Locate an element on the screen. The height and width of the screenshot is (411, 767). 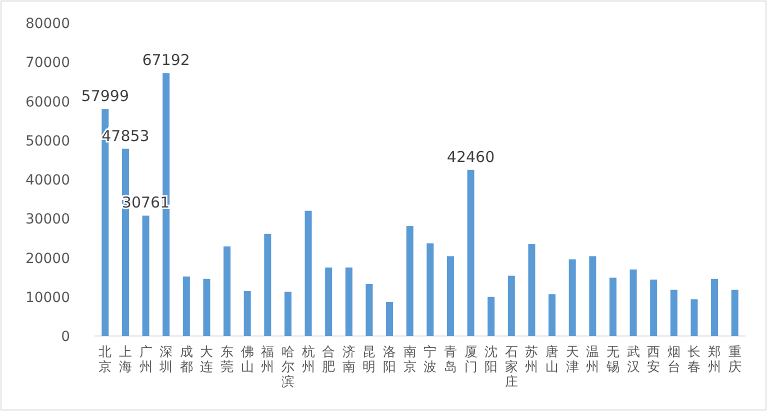
x-tick-label: 福州 is located at coordinates (267, 360).